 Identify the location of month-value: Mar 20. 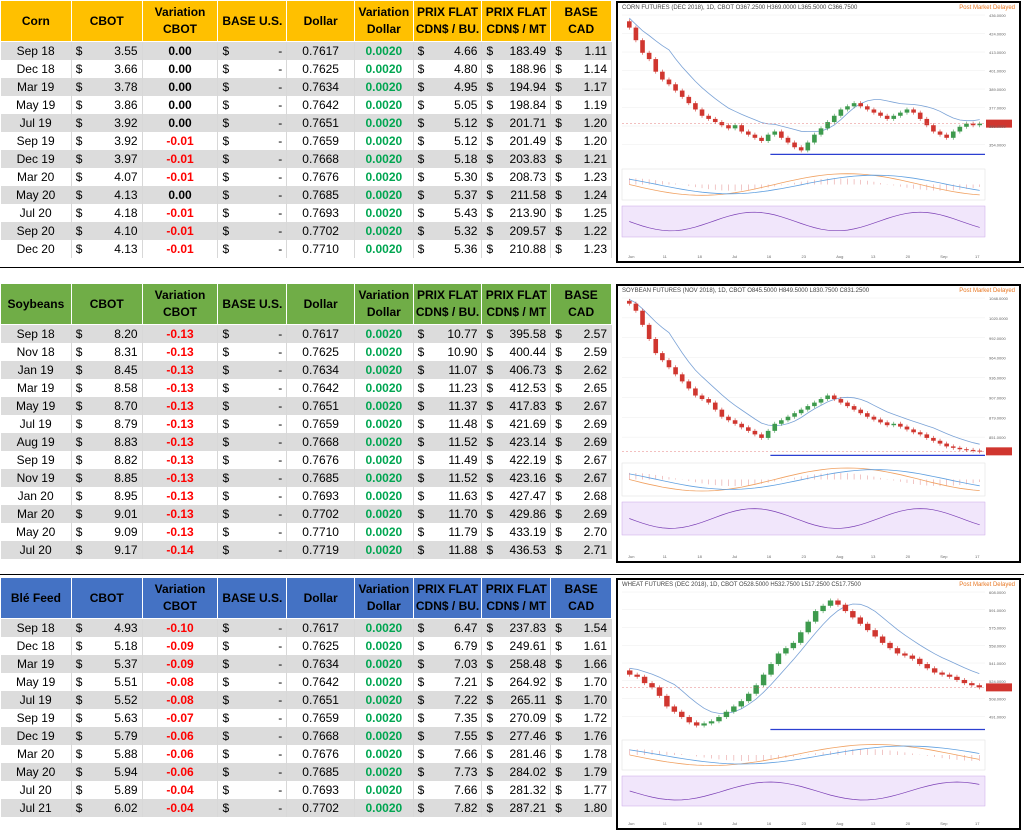
(35, 754).